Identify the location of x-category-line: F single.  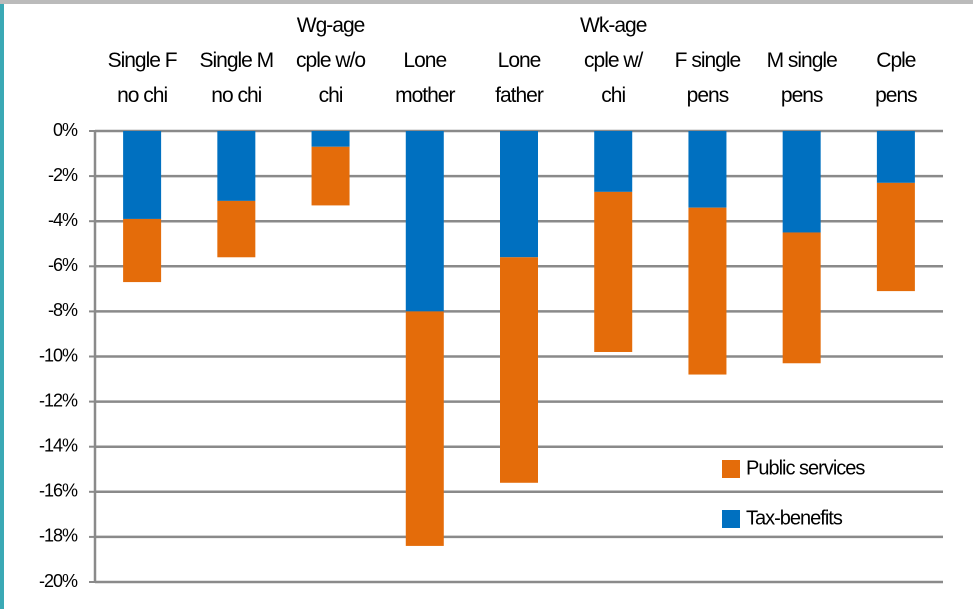
(708, 60).